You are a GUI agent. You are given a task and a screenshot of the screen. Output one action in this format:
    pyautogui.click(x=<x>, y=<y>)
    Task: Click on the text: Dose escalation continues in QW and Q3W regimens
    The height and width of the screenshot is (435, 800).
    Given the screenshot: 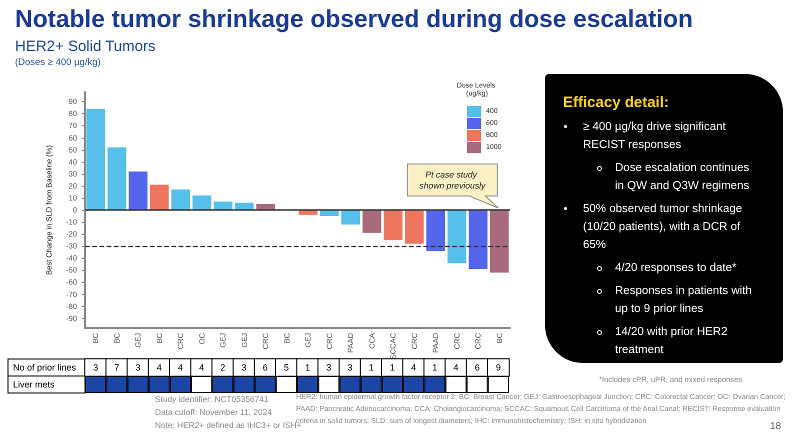 What is the action you would take?
    pyautogui.click(x=682, y=177)
    